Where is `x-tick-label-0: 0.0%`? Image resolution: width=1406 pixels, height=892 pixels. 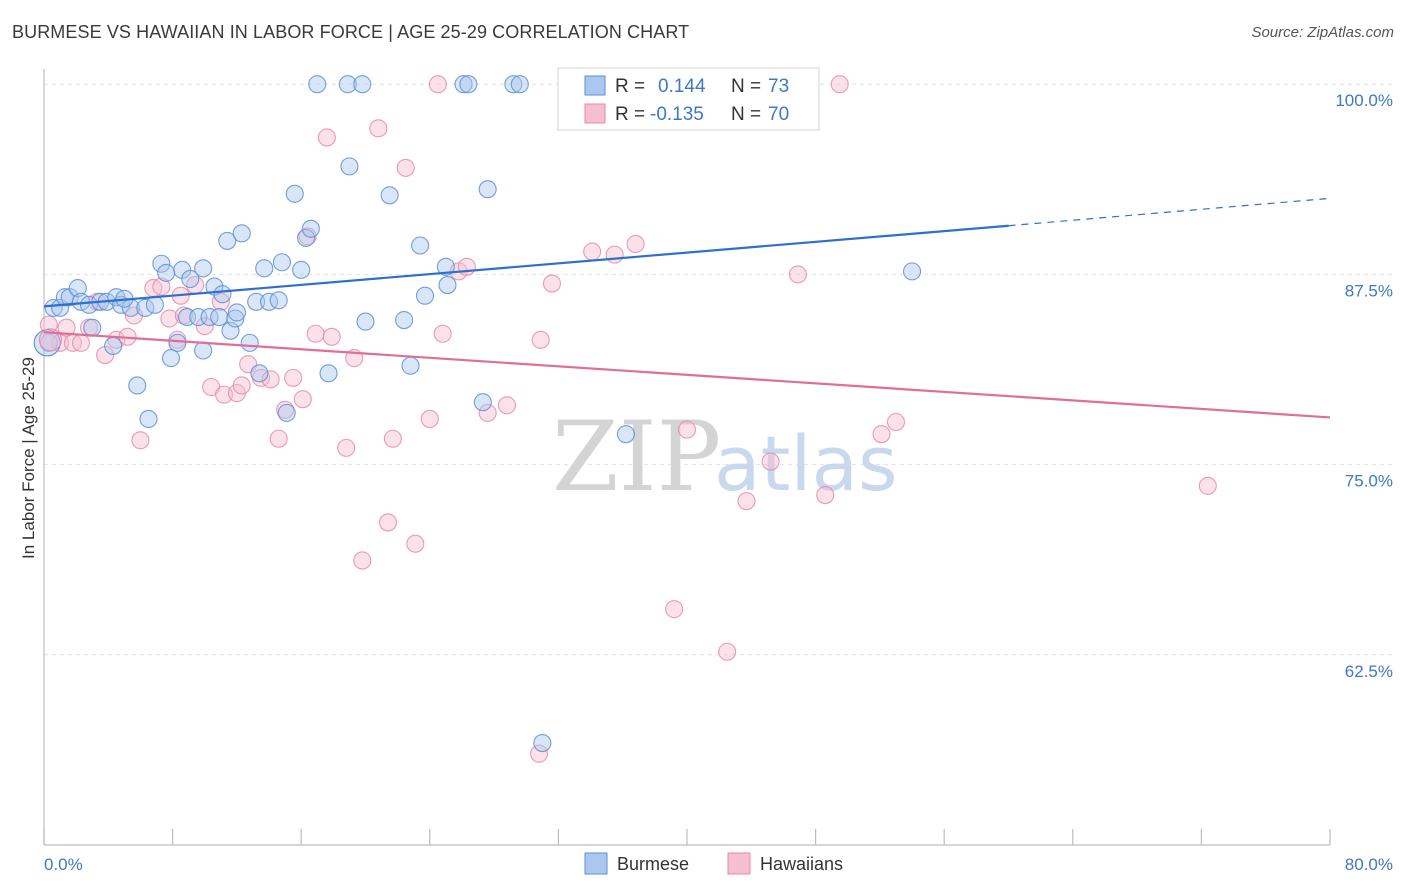 x-tick-label-0: 0.0% is located at coordinates (63, 864).